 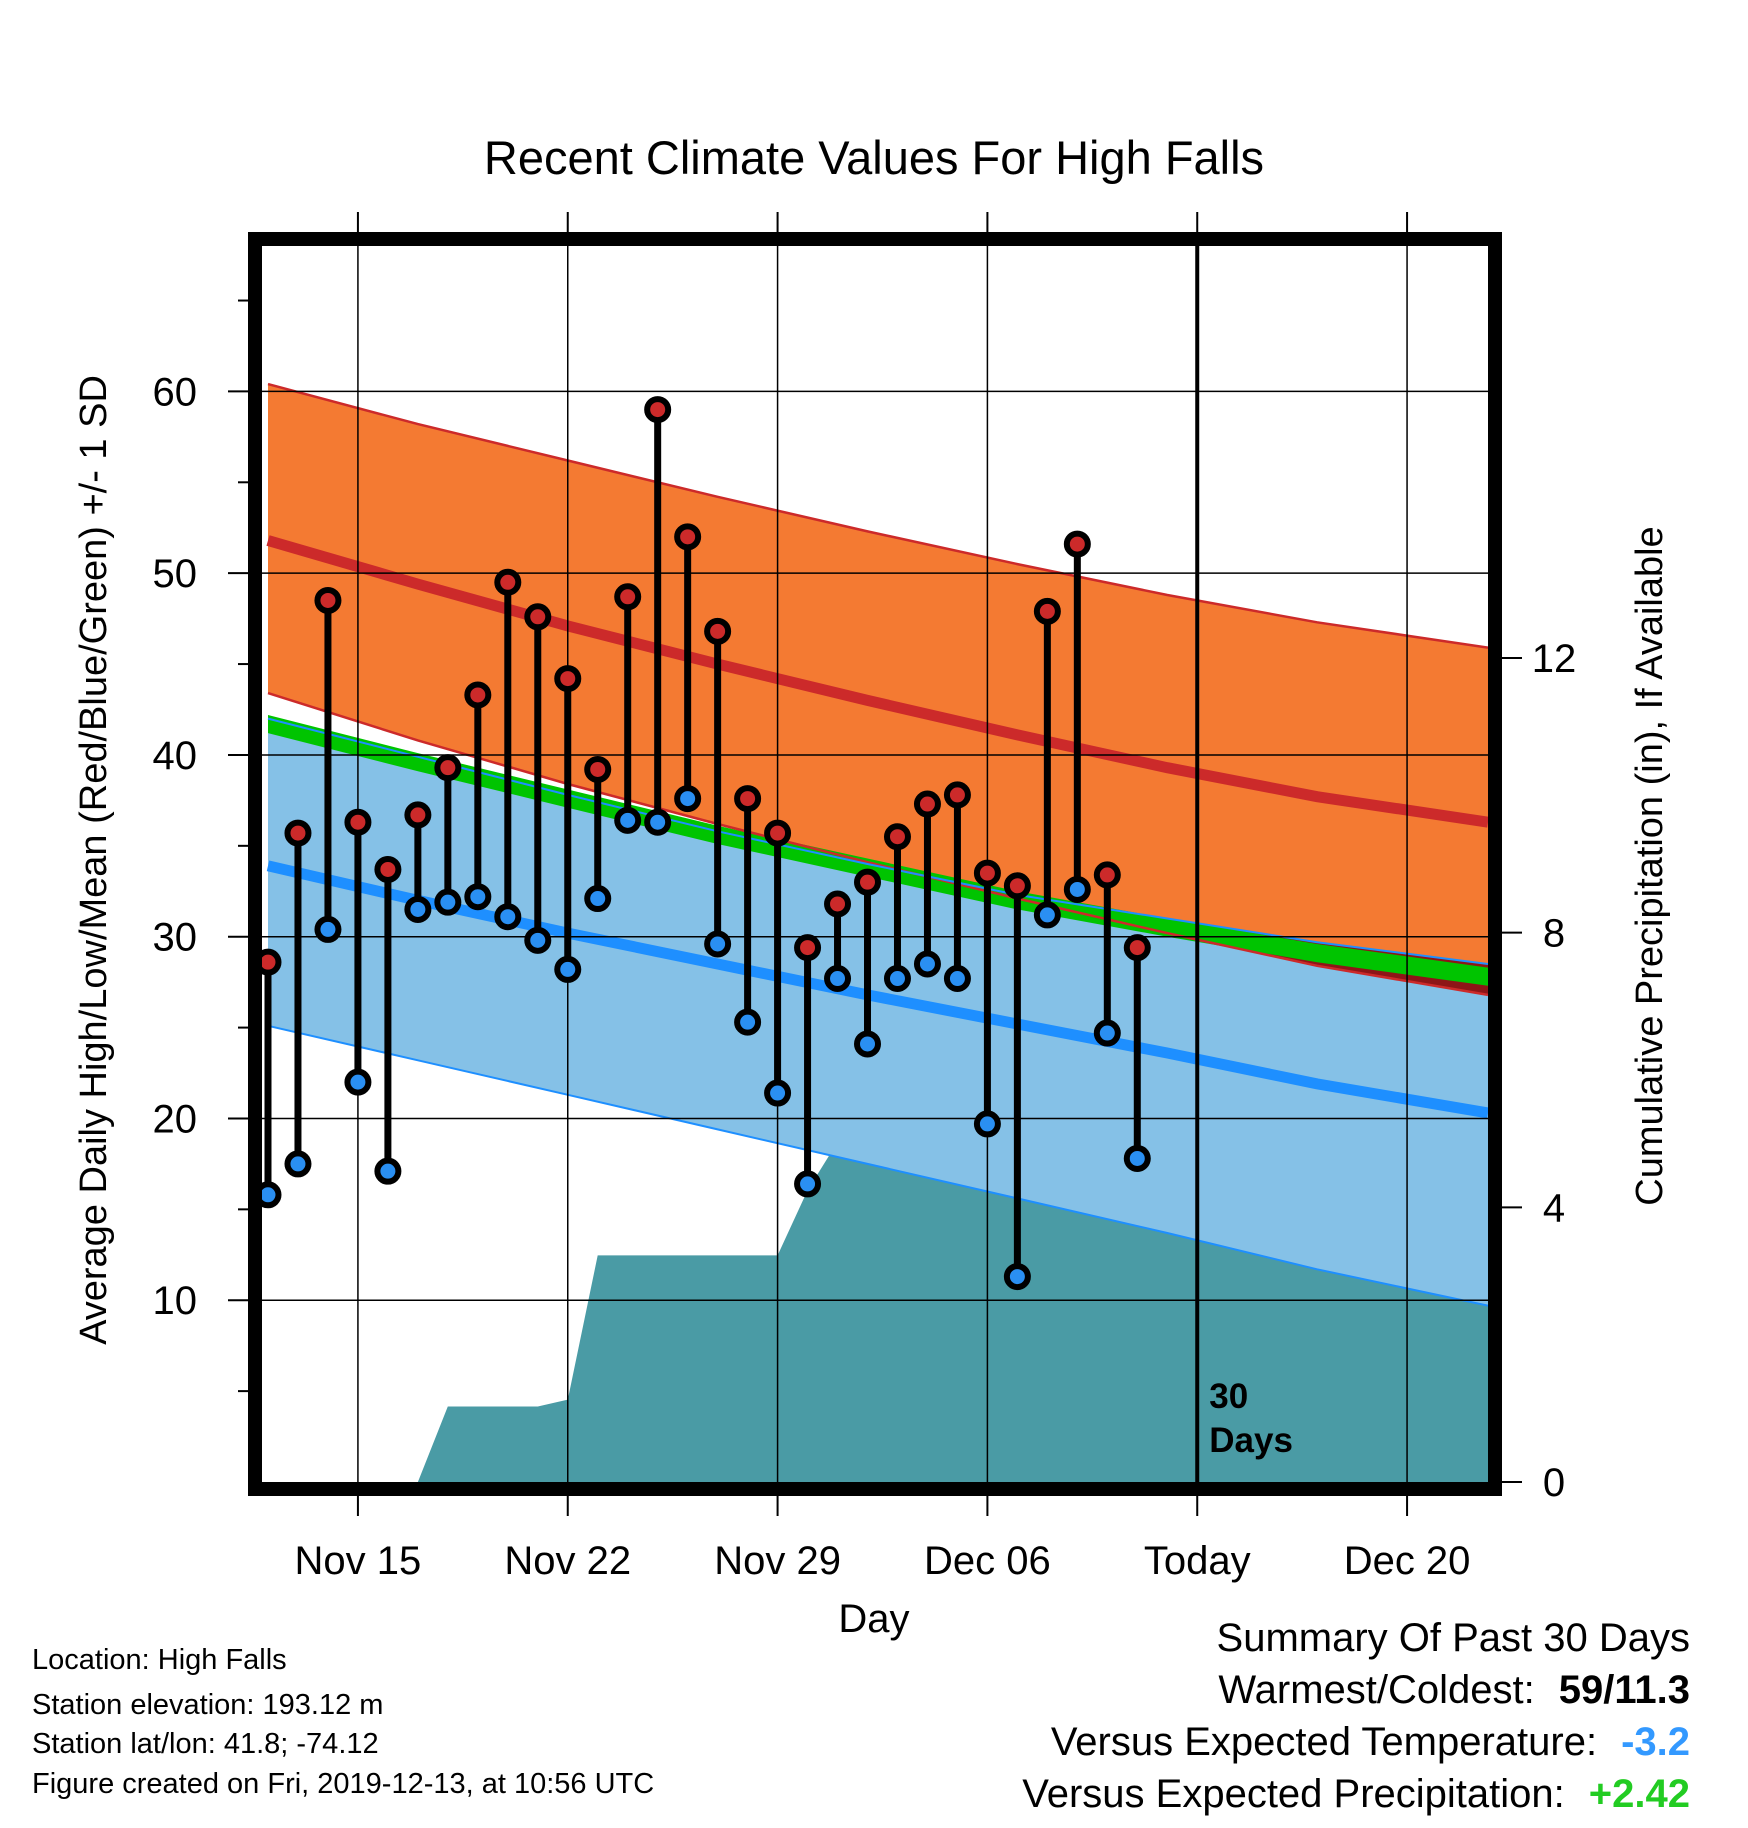 I want to click on temp-value: -3.2, so click(x=1655, y=1742).